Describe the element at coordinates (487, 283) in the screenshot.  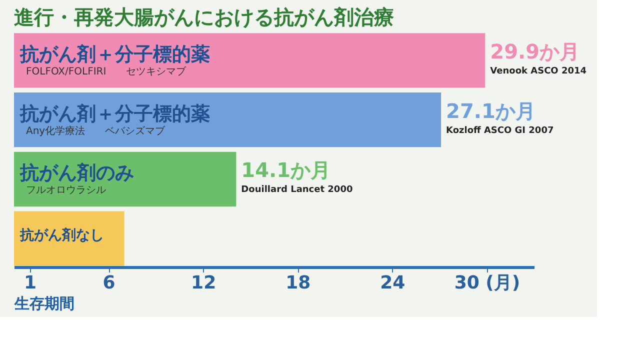
I see `x-tick-label: 30 (月)` at that location.